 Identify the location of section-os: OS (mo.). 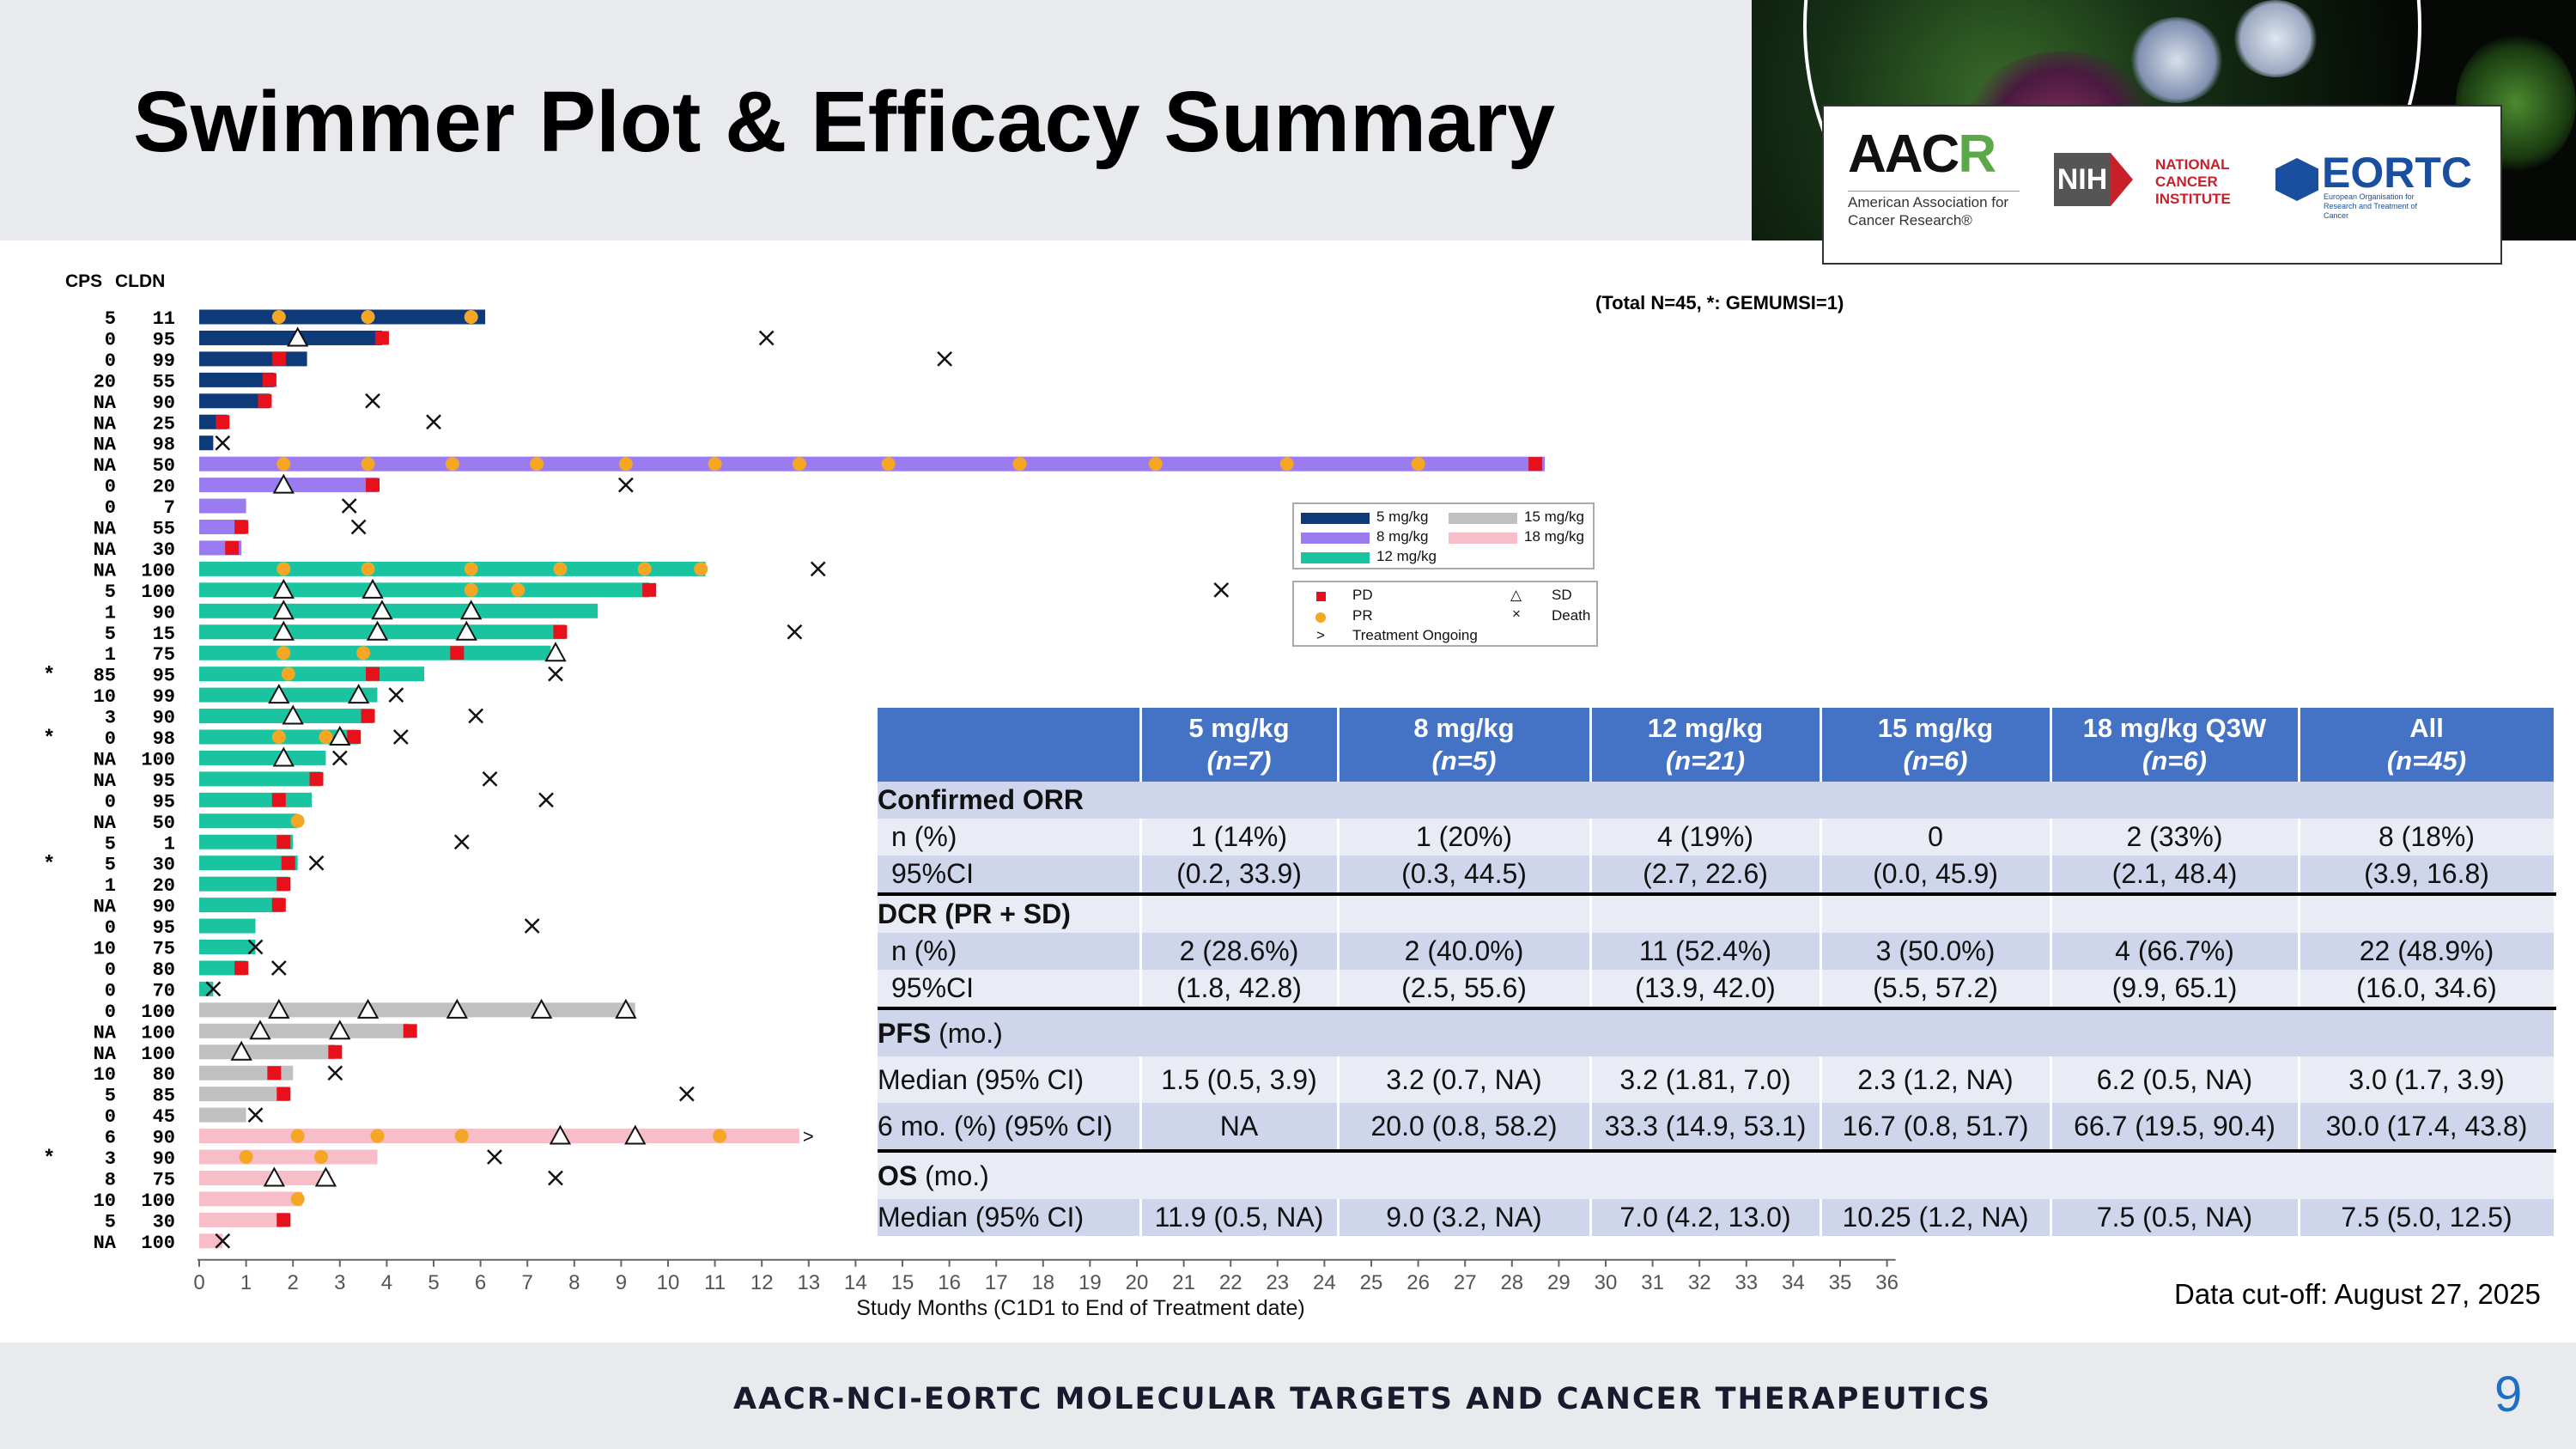
(1717, 1175).